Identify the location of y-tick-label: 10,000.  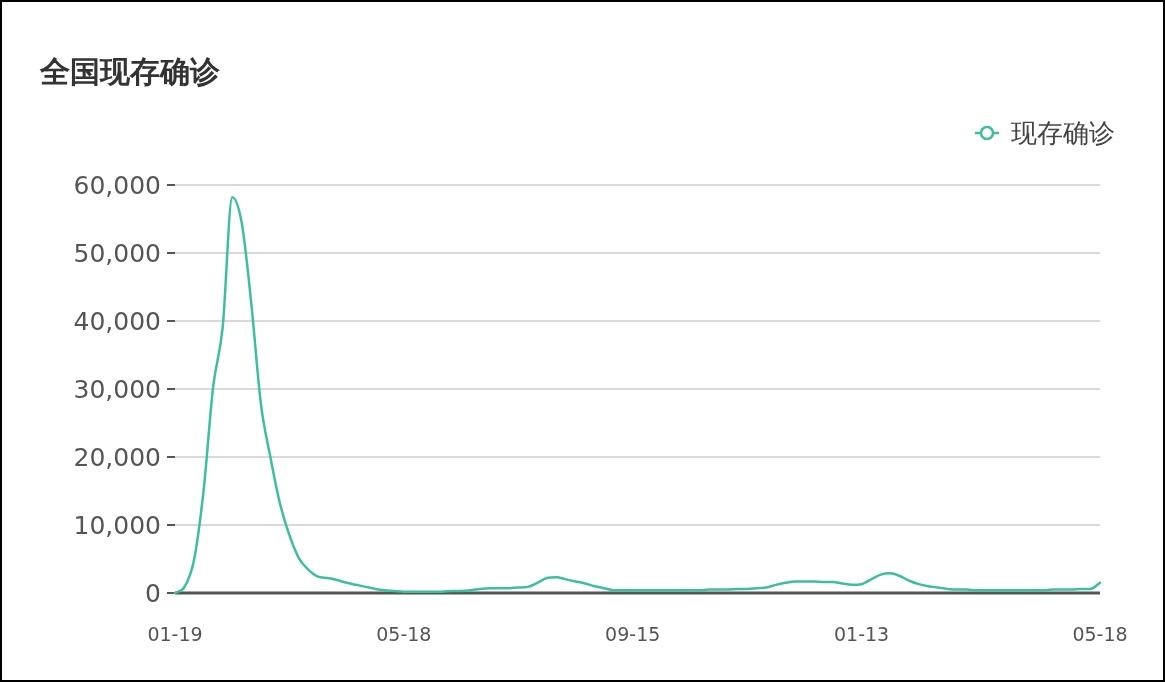
(117, 525).